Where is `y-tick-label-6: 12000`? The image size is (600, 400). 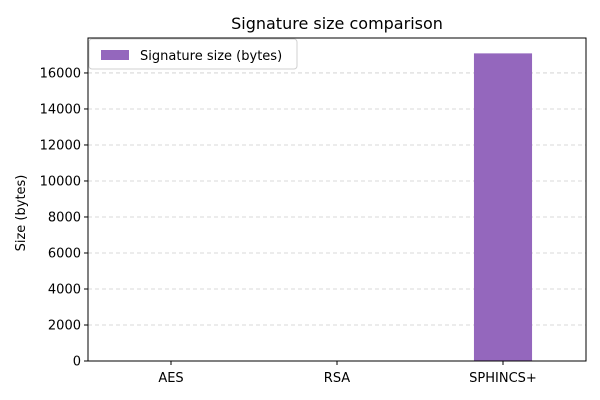
y-tick-label-6: 12000 is located at coordinates (60, 145).